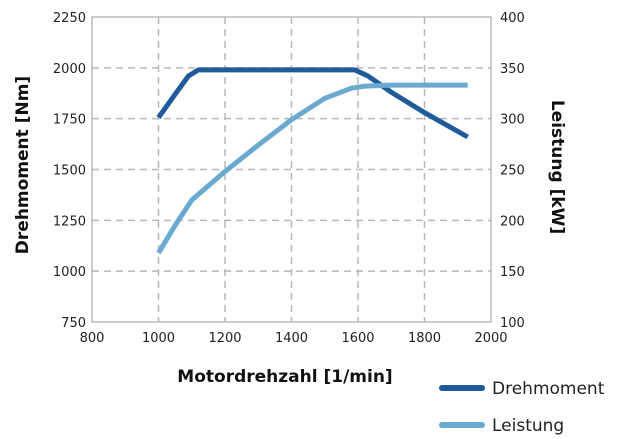 This screenshot has height=439, width=631. What do you see at coordinates (291, 338) in the screenshot?
I see `x-tick-label: 1400` at bounding box center [291, 338].